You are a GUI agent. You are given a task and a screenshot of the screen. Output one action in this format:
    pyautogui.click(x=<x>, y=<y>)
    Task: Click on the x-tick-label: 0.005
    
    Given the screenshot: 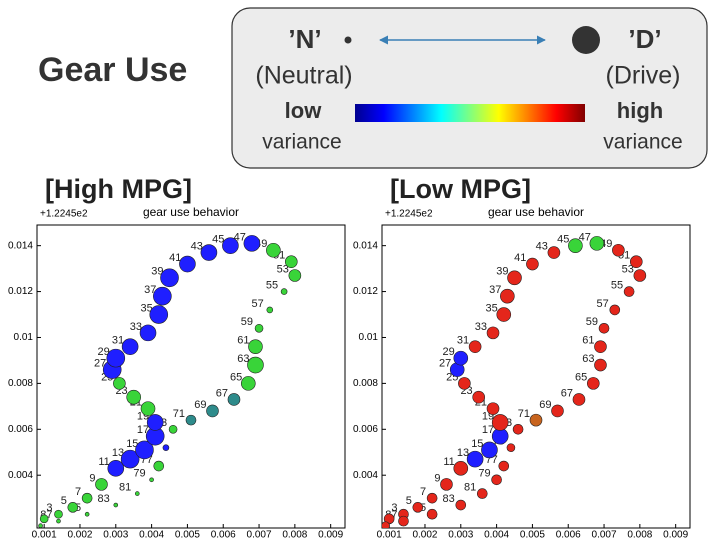 What is the action you would take?
    pyautogui.click(x=532, y=535)
    